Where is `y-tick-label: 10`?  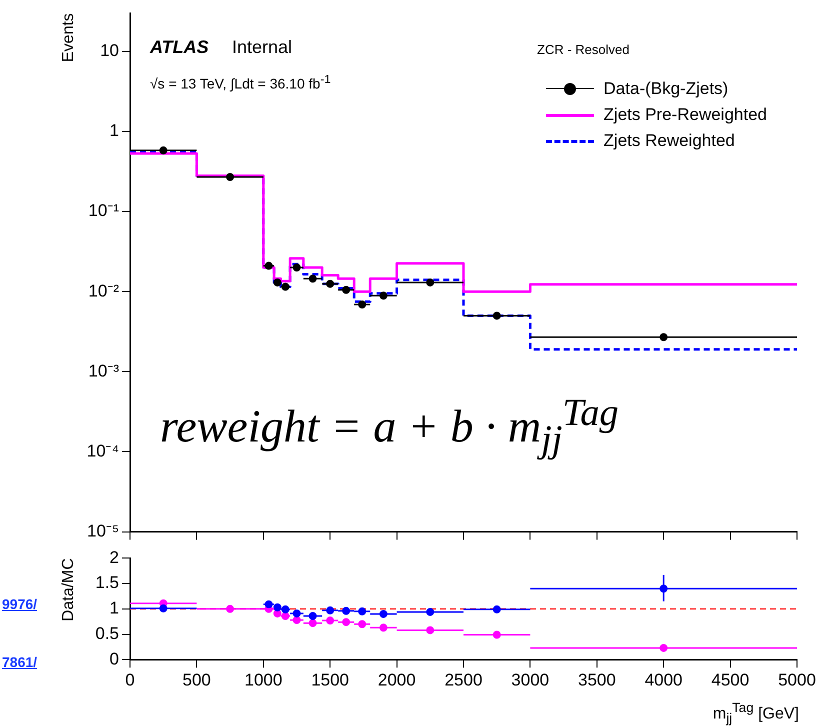 y-tick-label: 10 is located at coordinates (109, 50).